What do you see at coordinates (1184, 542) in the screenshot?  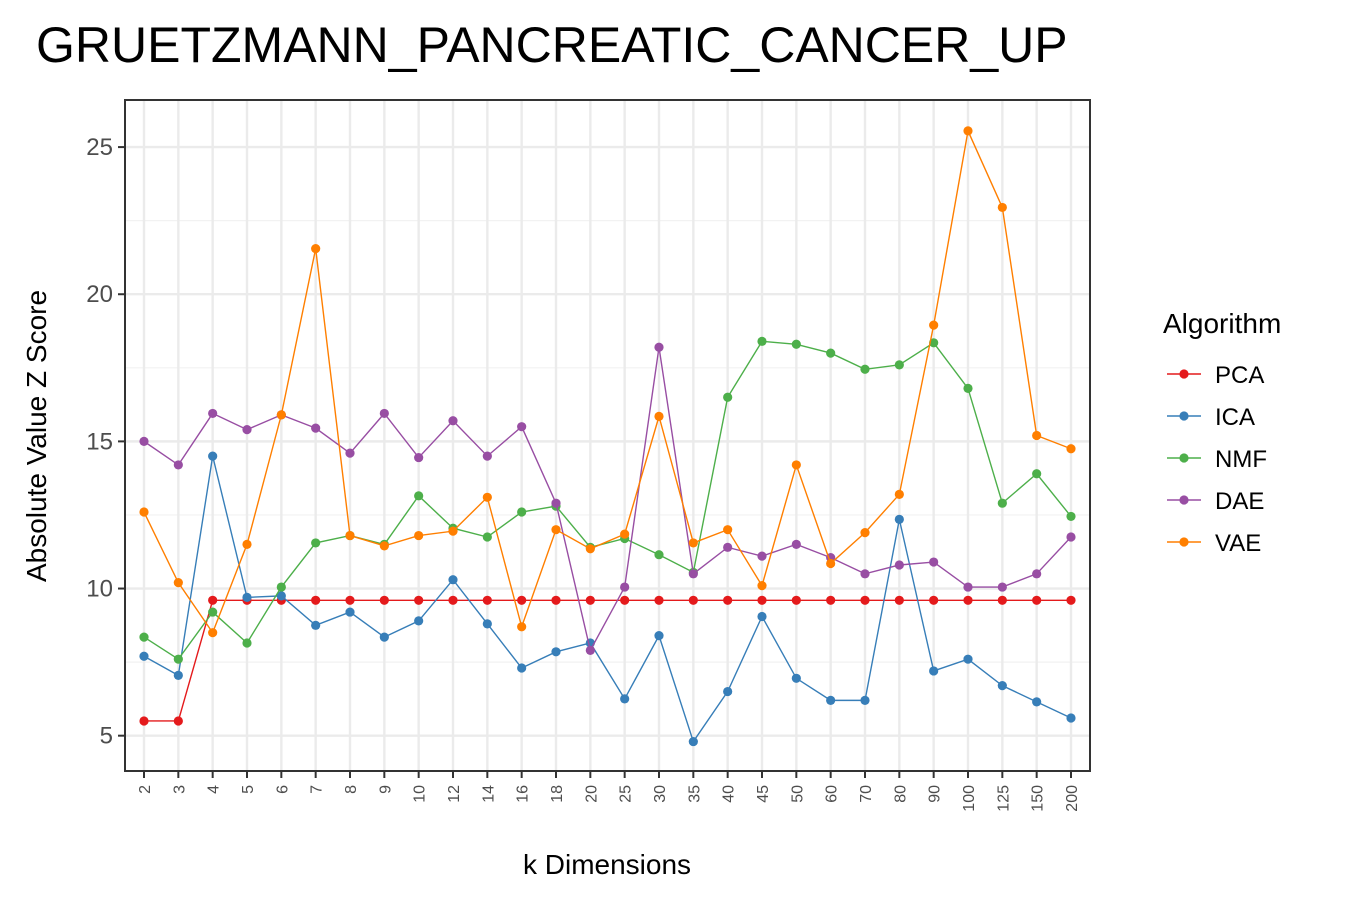 I see `legend-key-point` at bounding box center [1184, 542].